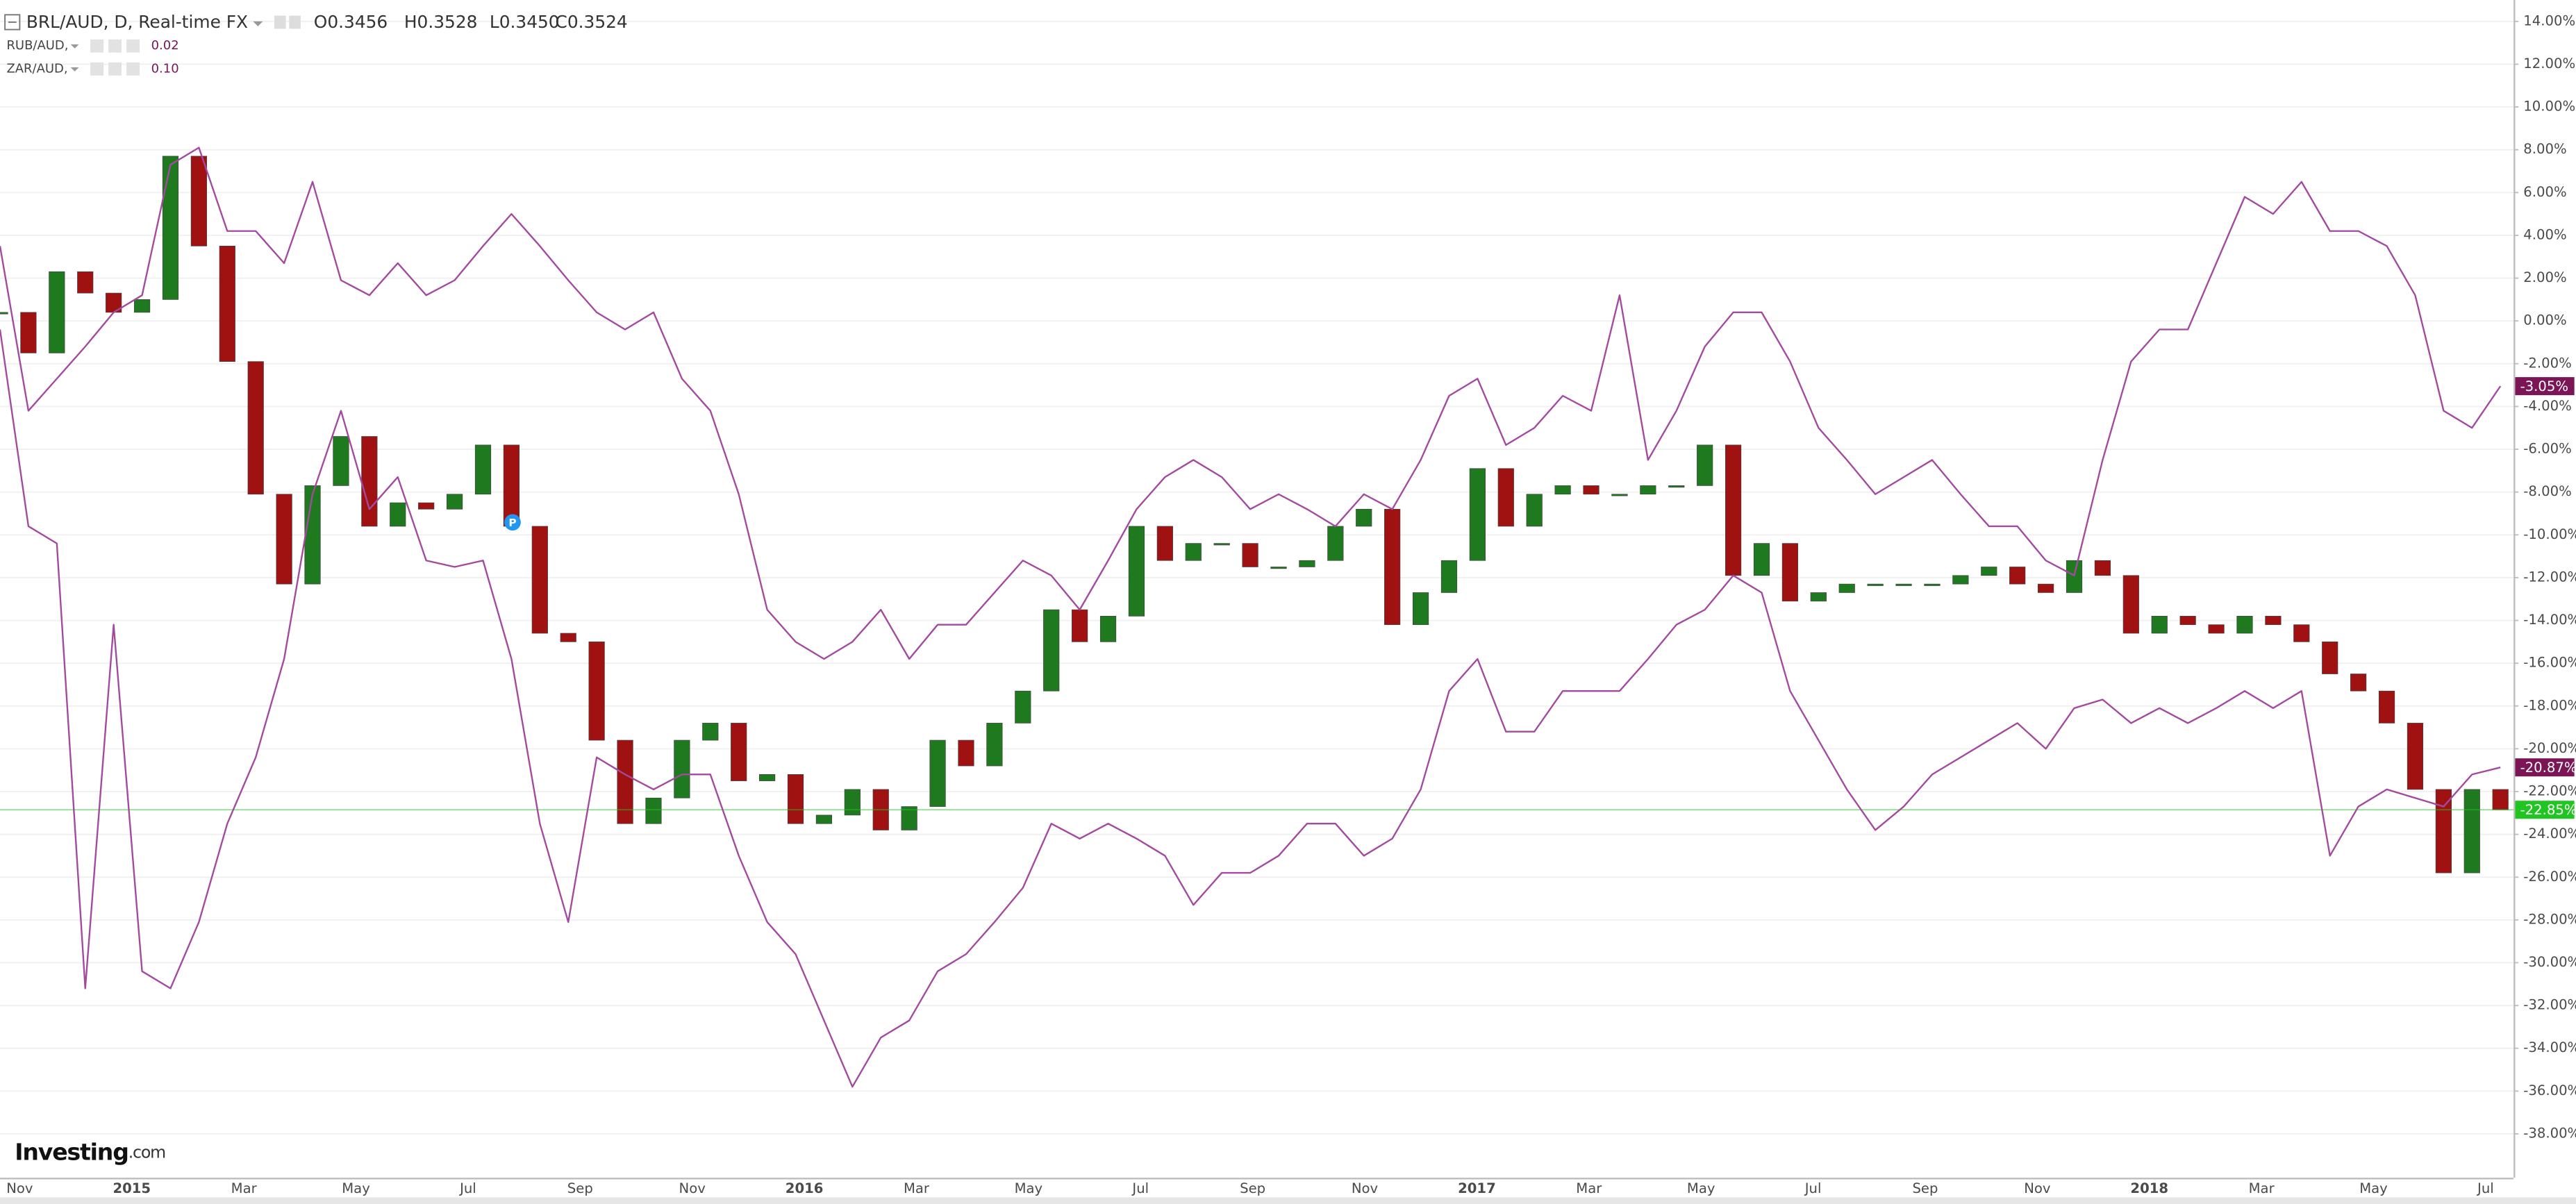 The width and height of the screenshot is (2576, 1204). I want to click on y-tick-label: -10.00%, so click(2549, 534).